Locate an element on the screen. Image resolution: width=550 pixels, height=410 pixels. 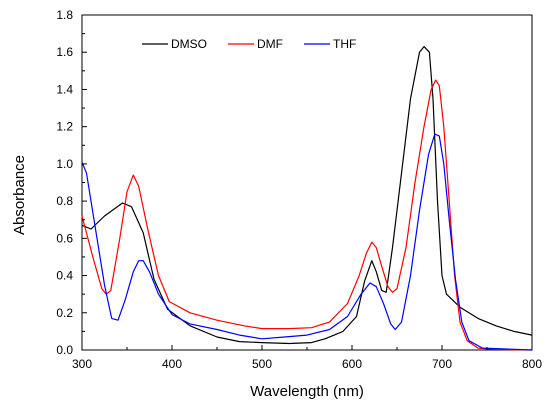
y-tick-label: 0.2 is located at coordinates (64, 313).